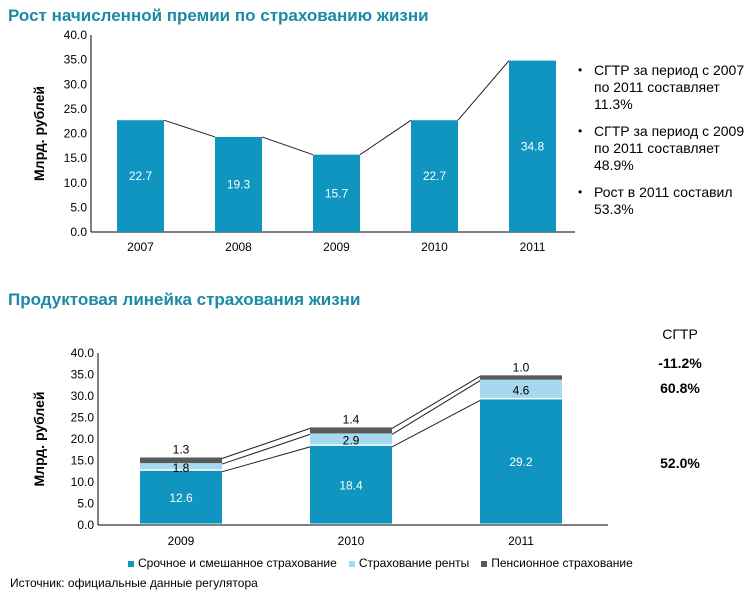  I want to click on legend-label: Пенсионное страхование, so click(562, 563).